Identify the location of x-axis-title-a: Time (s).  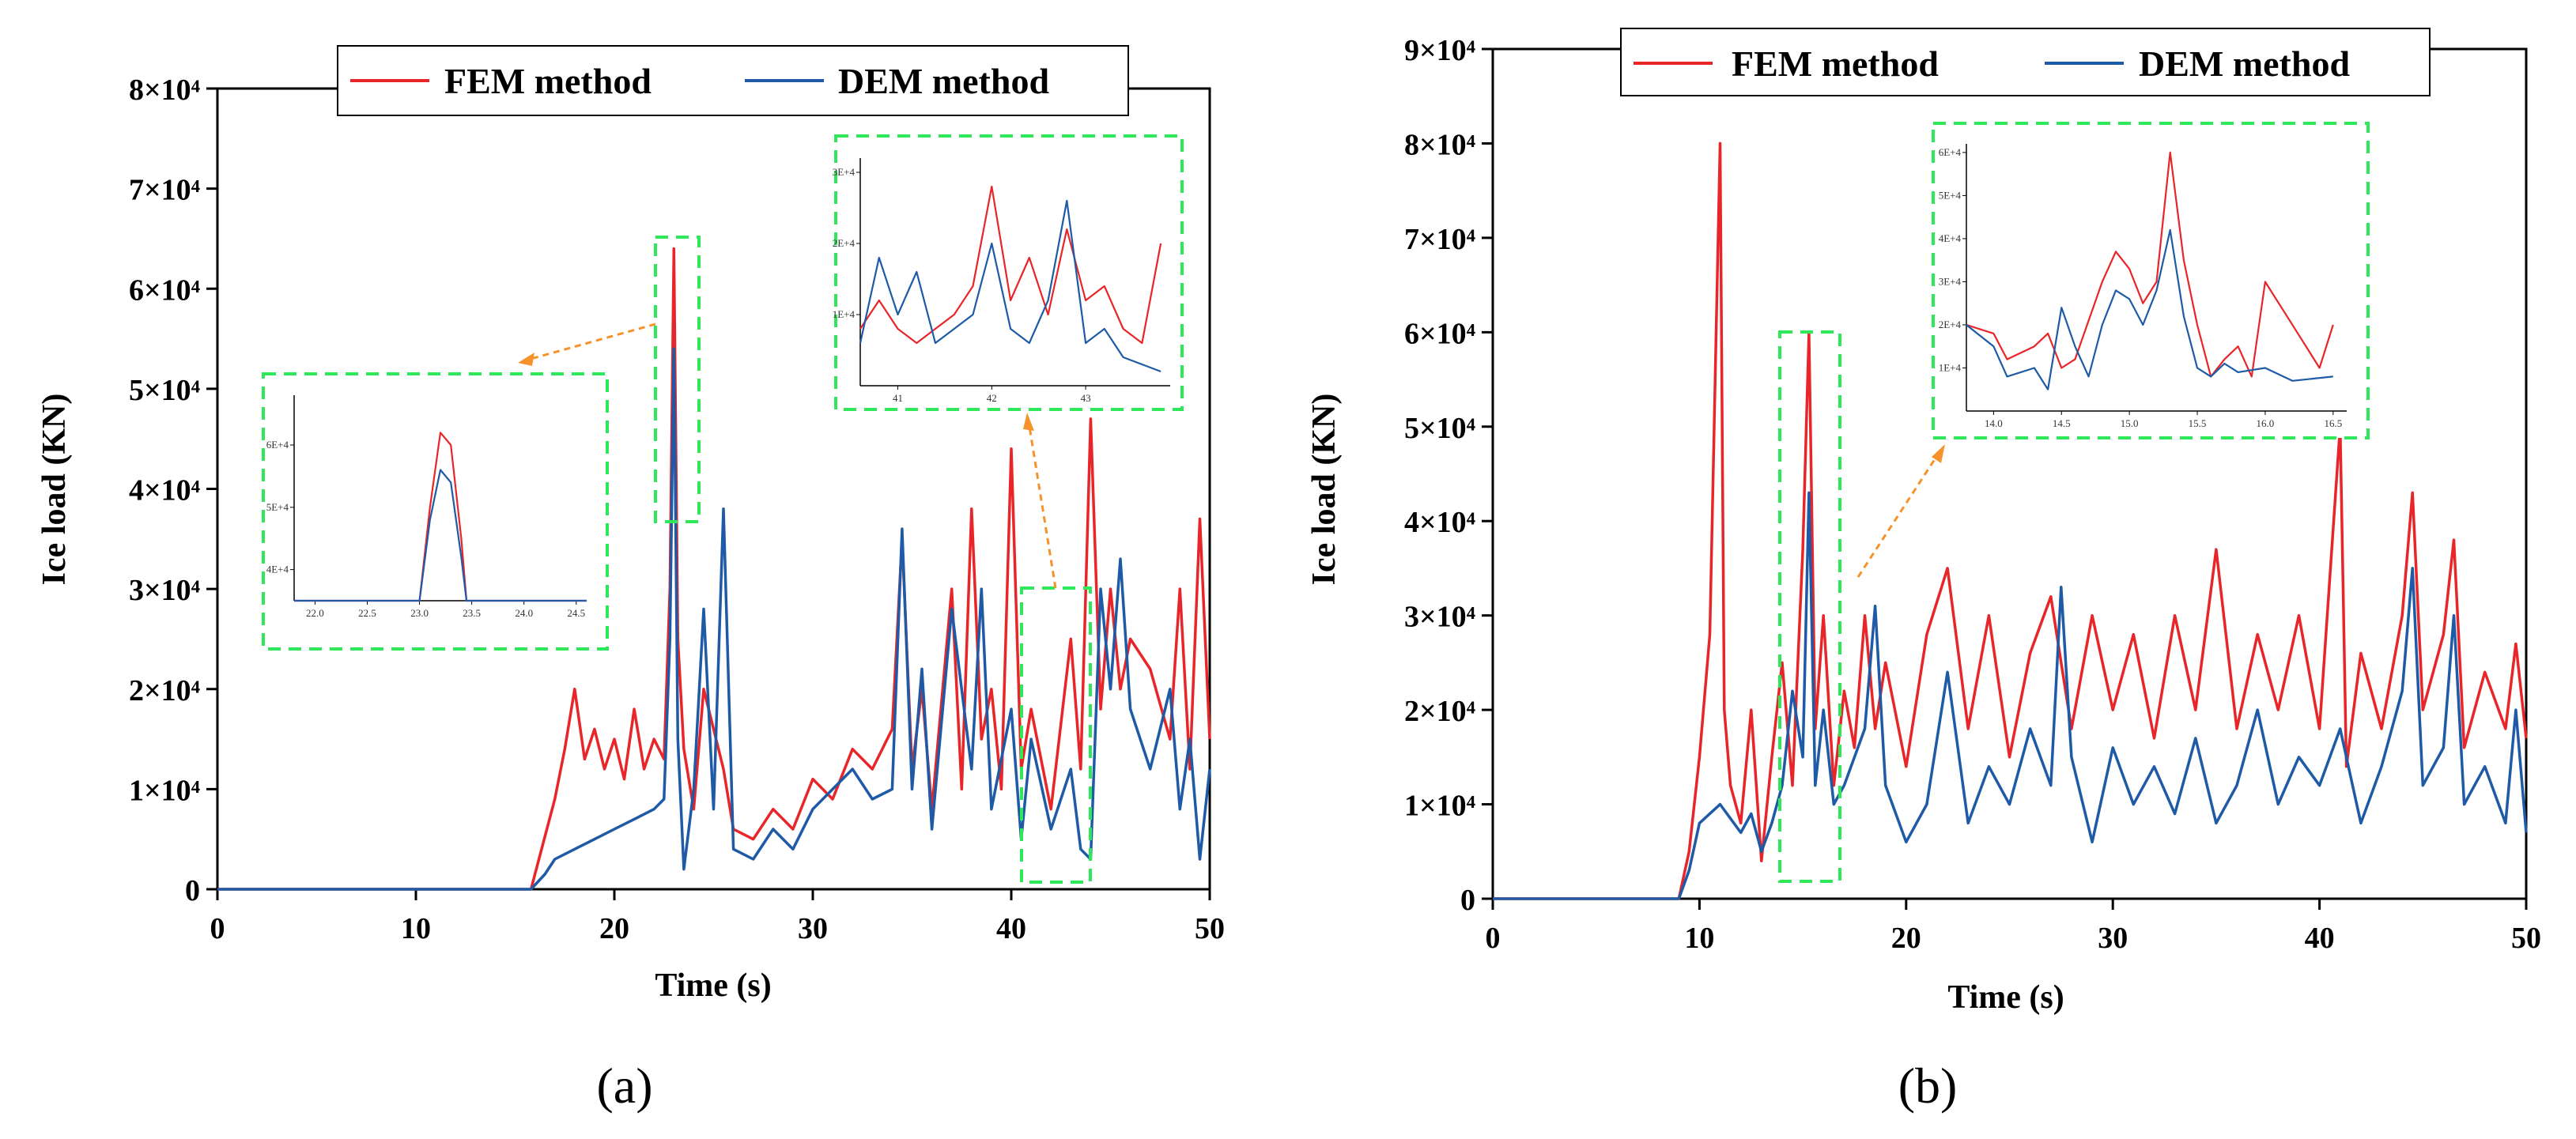
(713, 985).